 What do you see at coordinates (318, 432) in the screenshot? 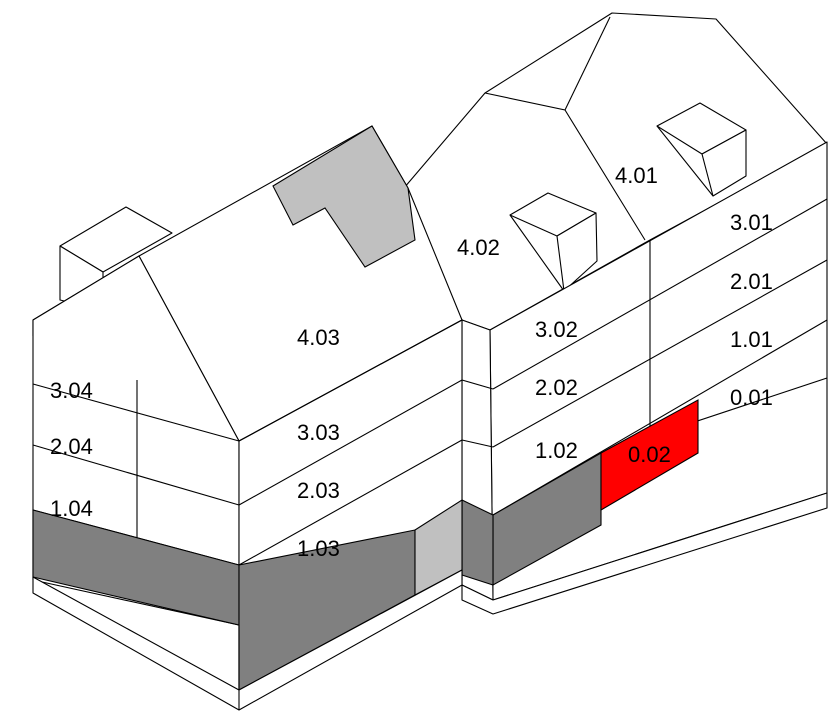
I see `unit-3-03-label: 3.03` at bounding box center [318, 432].